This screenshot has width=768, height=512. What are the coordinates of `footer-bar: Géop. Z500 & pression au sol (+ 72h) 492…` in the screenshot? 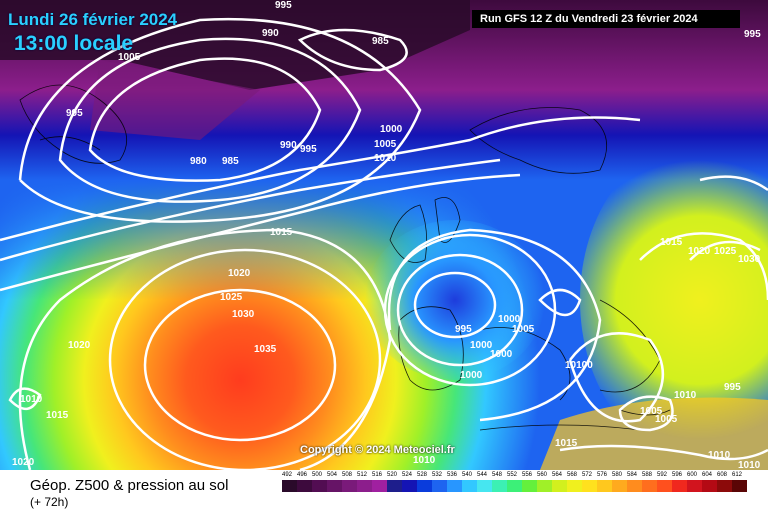 It's located at (384, 491).